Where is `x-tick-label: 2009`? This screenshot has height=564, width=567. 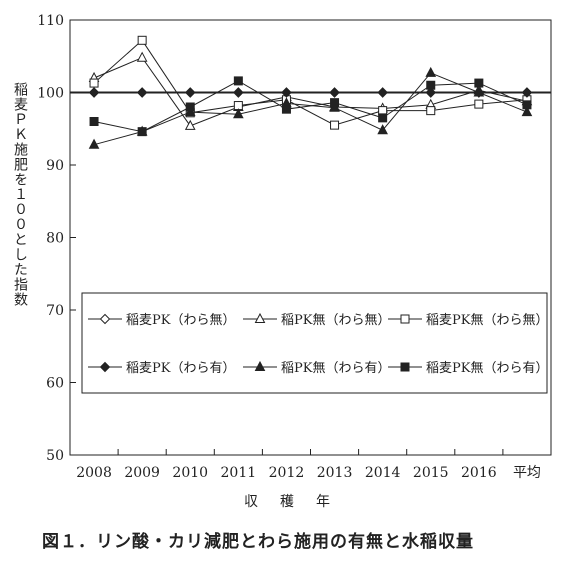 x-tick-label: 2009 is located at coordinates (142, 473).